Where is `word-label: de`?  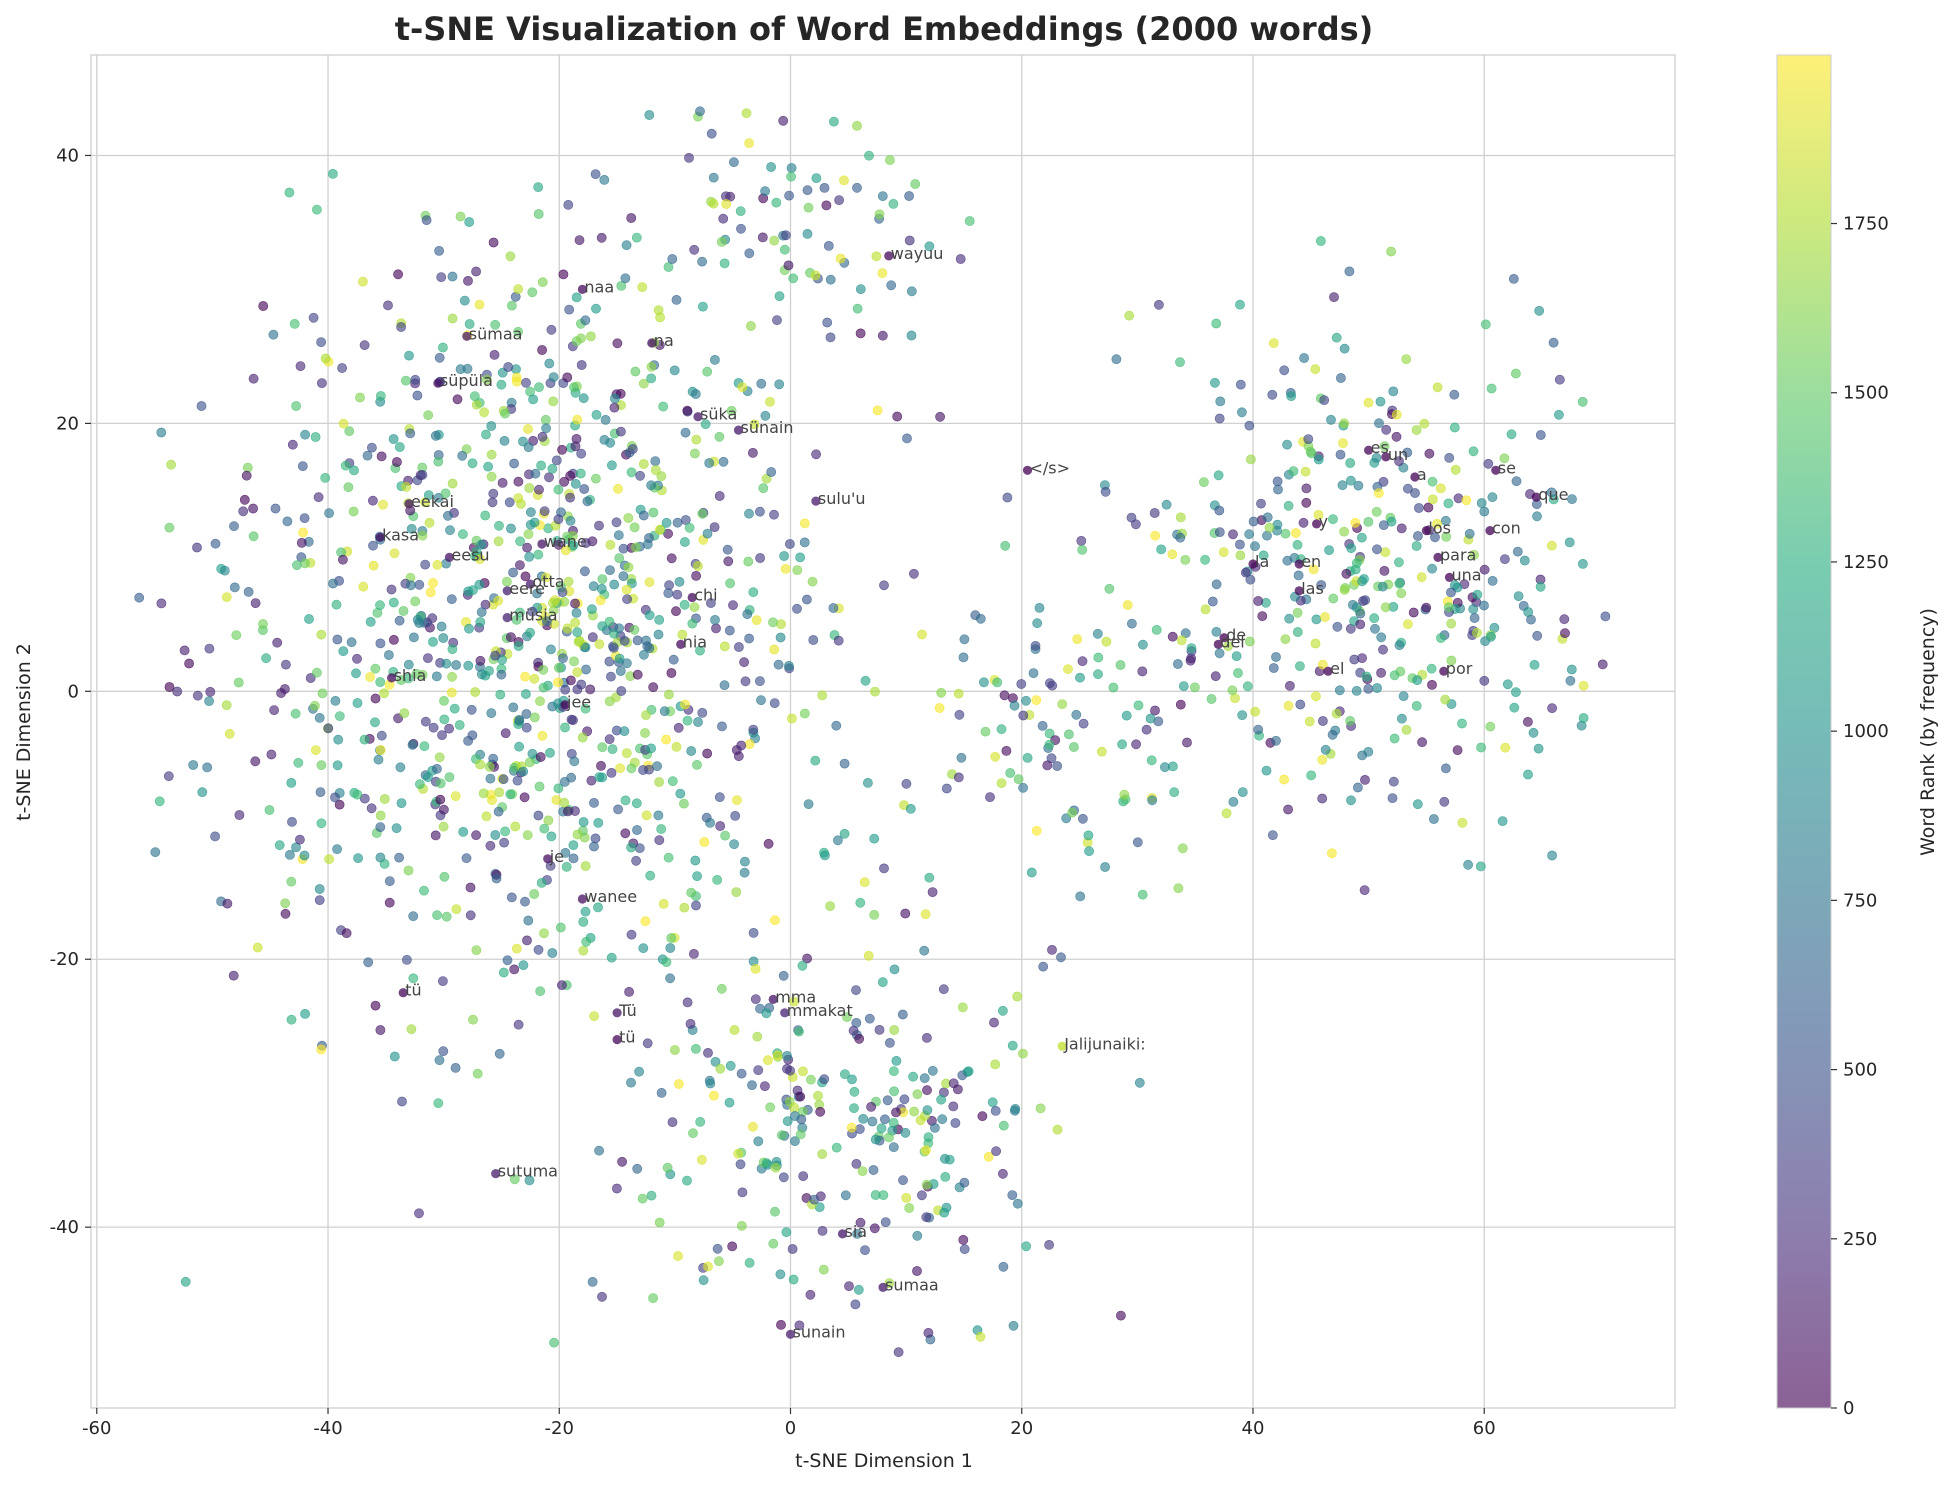
word-label: de is located at coordinates (1236, 635).